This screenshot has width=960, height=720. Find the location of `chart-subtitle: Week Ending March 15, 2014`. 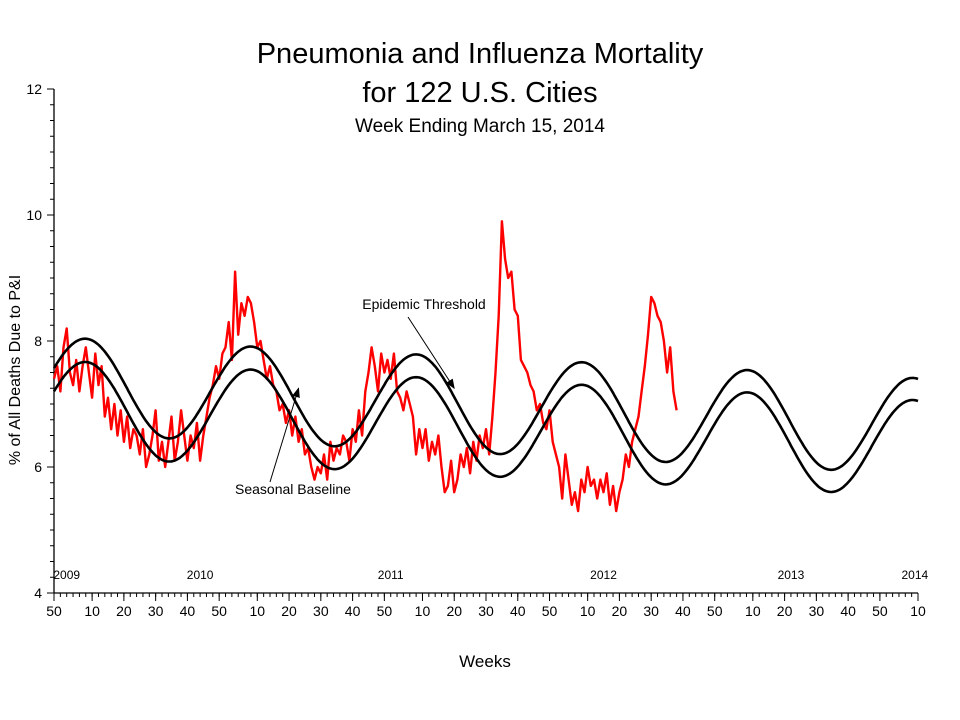

chart-subtitle: Week Ending March 15, 2014 is located at coordinates (480, 126).